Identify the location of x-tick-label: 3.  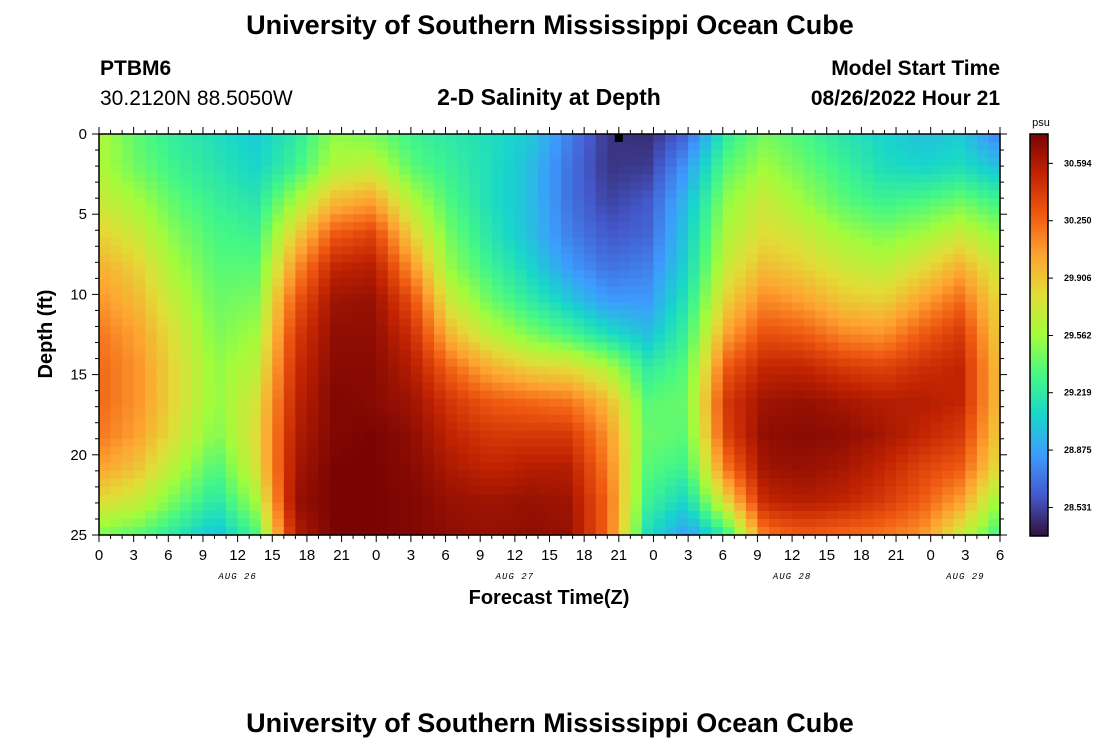
(411, 555).